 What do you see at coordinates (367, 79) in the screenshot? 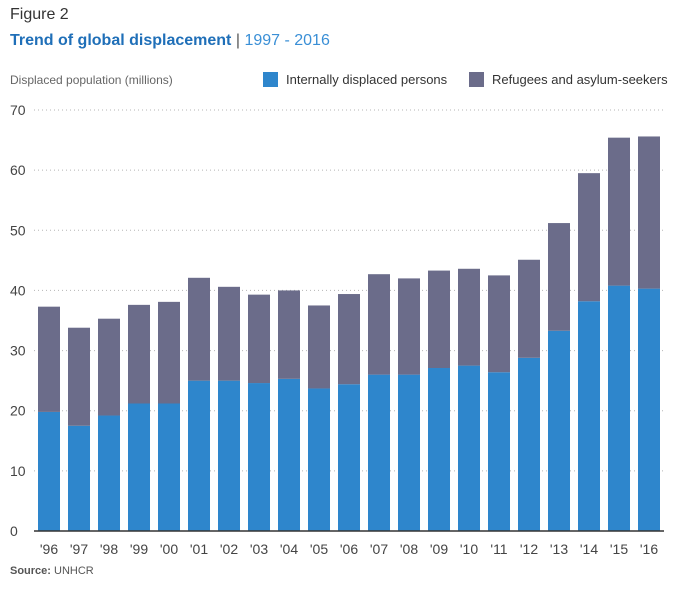
I see `legend-label: Internally displaced persons` at bounding box center [367, 79].